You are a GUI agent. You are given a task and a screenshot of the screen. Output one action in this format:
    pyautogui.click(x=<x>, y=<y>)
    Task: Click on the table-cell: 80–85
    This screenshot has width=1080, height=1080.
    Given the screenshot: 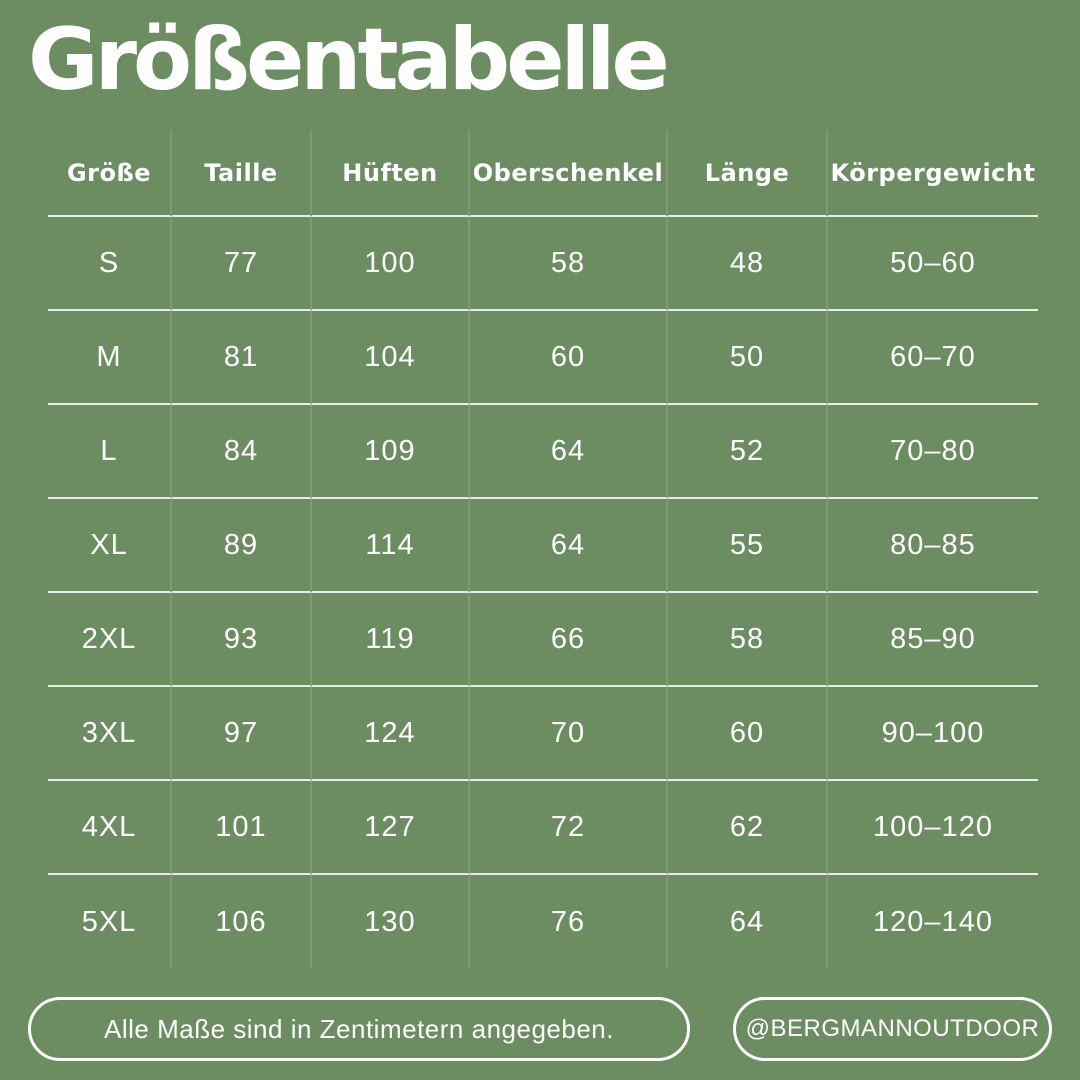 What is the action you would take?
    pyautogui.click(x=933, y=546)
    